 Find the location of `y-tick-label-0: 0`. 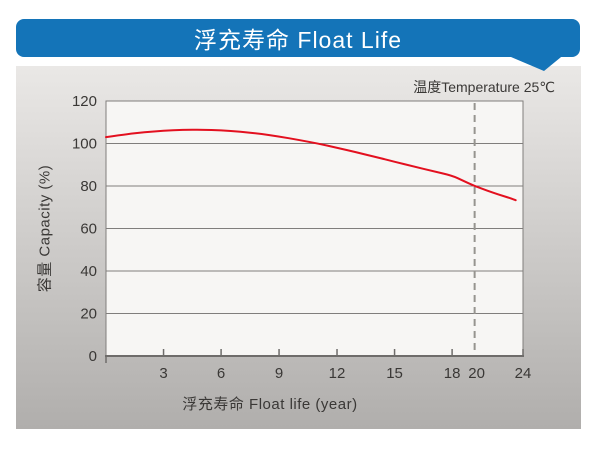

y-tick-label-0: 0 is located at coordinates (93, 356).